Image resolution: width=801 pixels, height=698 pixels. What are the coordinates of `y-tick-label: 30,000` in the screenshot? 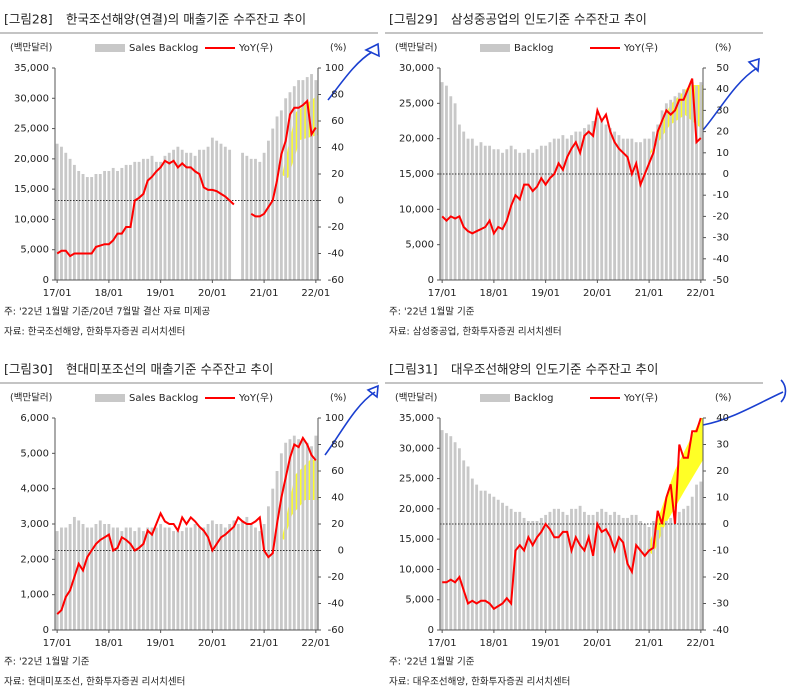 It's located at (31, 98).